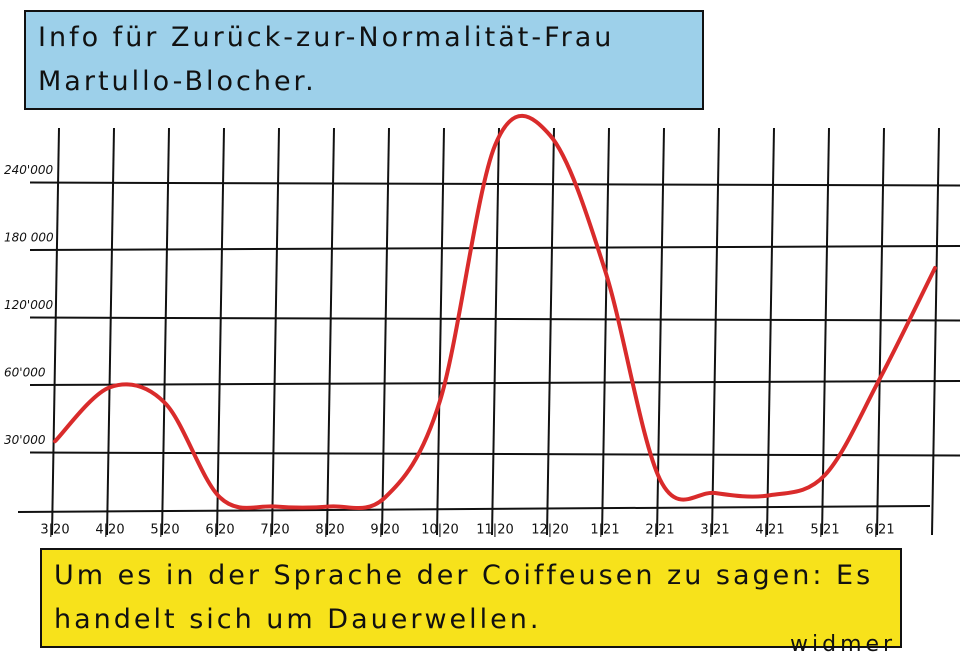 Image resolution: width=960 pixels, height=664 pixels. I want to click on x-tick-label: 5|20, so click(164, 530).